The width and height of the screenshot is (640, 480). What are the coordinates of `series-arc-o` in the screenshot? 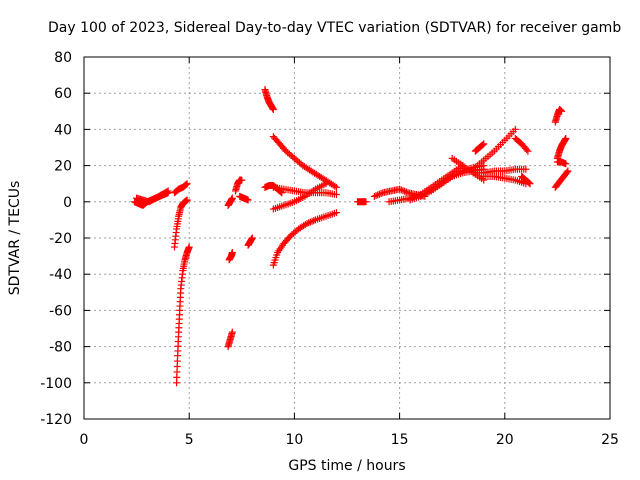 It's located at (304, 191).